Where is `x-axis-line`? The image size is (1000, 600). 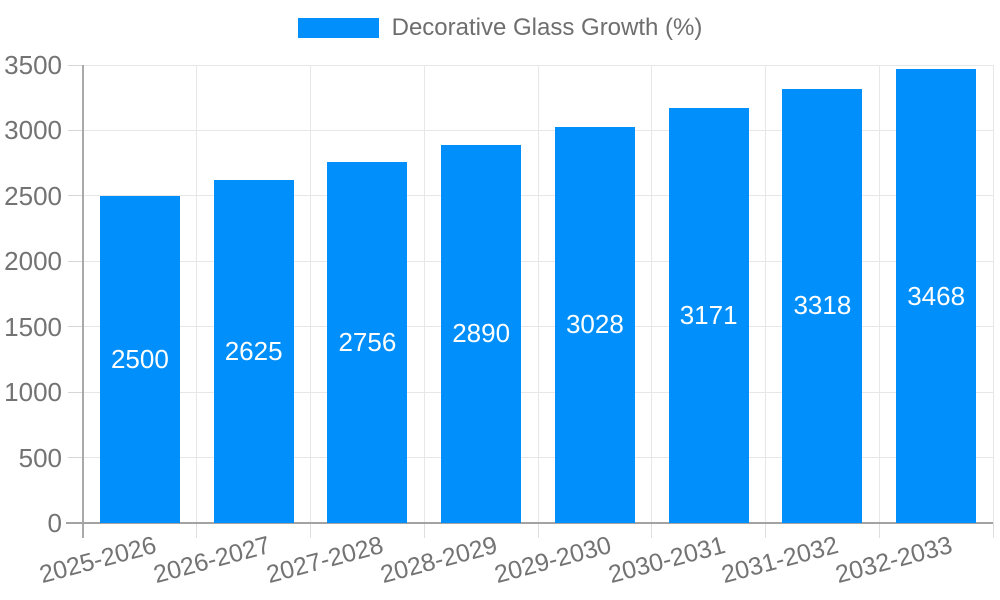
x-axis-line is located at coordinates (529, 523).